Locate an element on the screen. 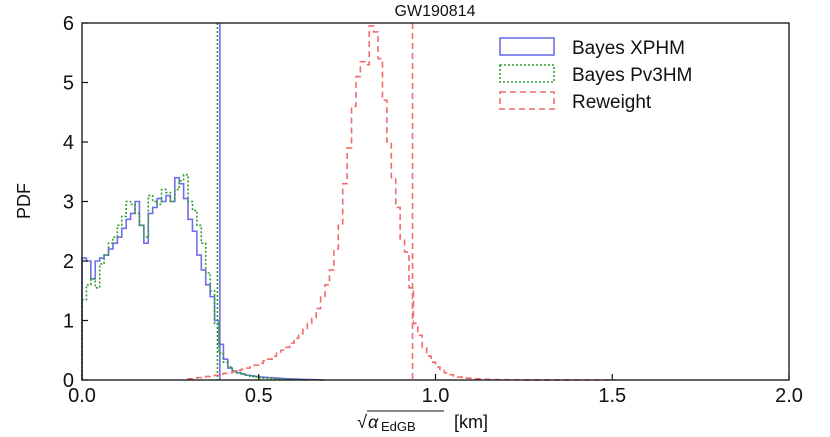 The image size is (830, 437). legend: Bayes XPHM Bayes Pv3HM Reweight is located at coordinates (595, 75).